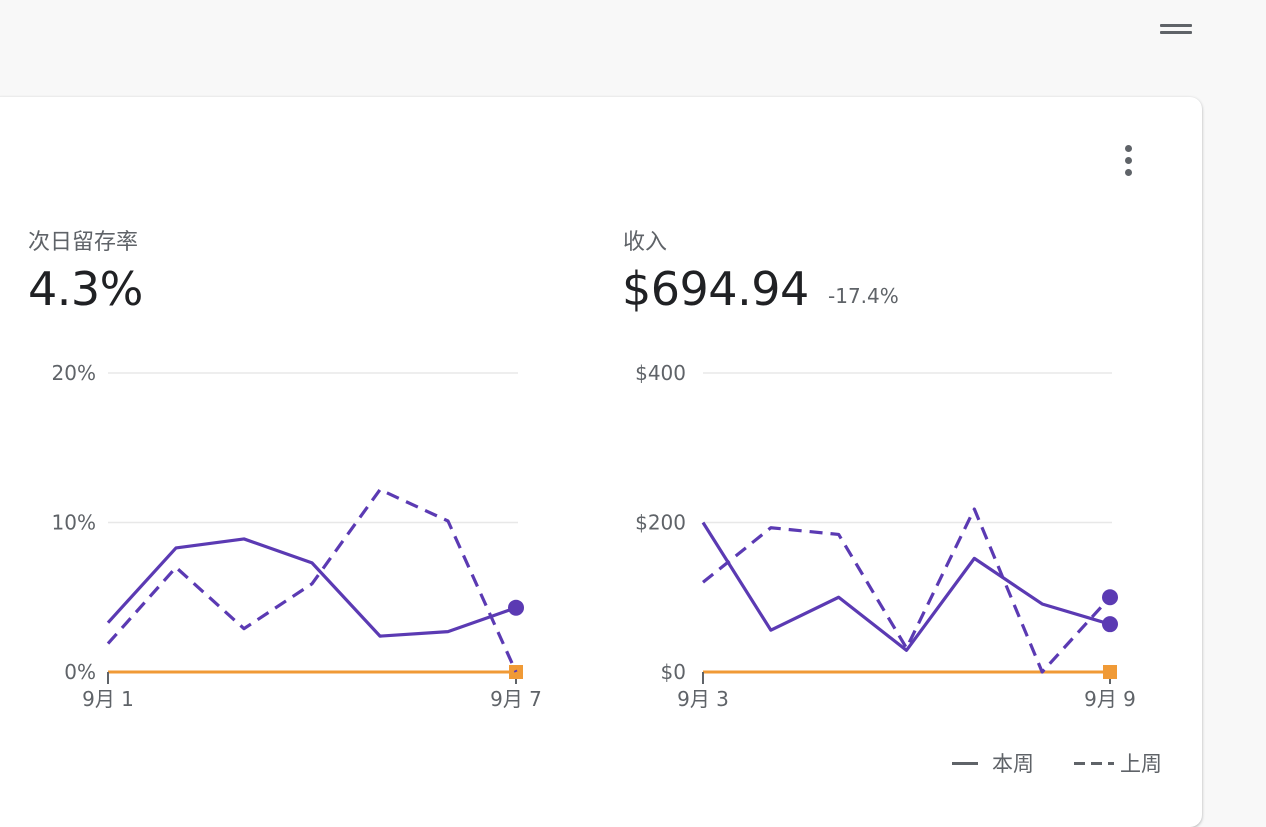  Describe the element at coordinates (660, 373) in the screenshot. I see `y-tick-label: $400` at that location.